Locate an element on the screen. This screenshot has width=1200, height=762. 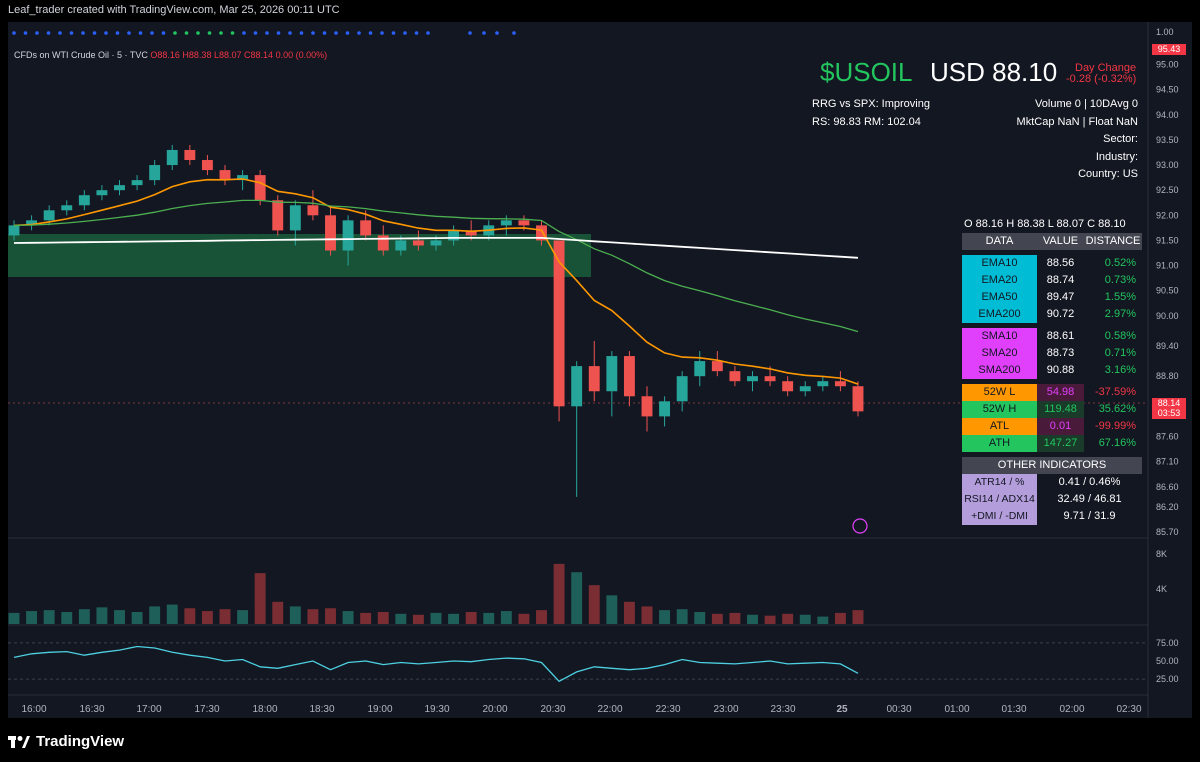
y-axis-label: 90.50 is located at coordinates (1167, 291).